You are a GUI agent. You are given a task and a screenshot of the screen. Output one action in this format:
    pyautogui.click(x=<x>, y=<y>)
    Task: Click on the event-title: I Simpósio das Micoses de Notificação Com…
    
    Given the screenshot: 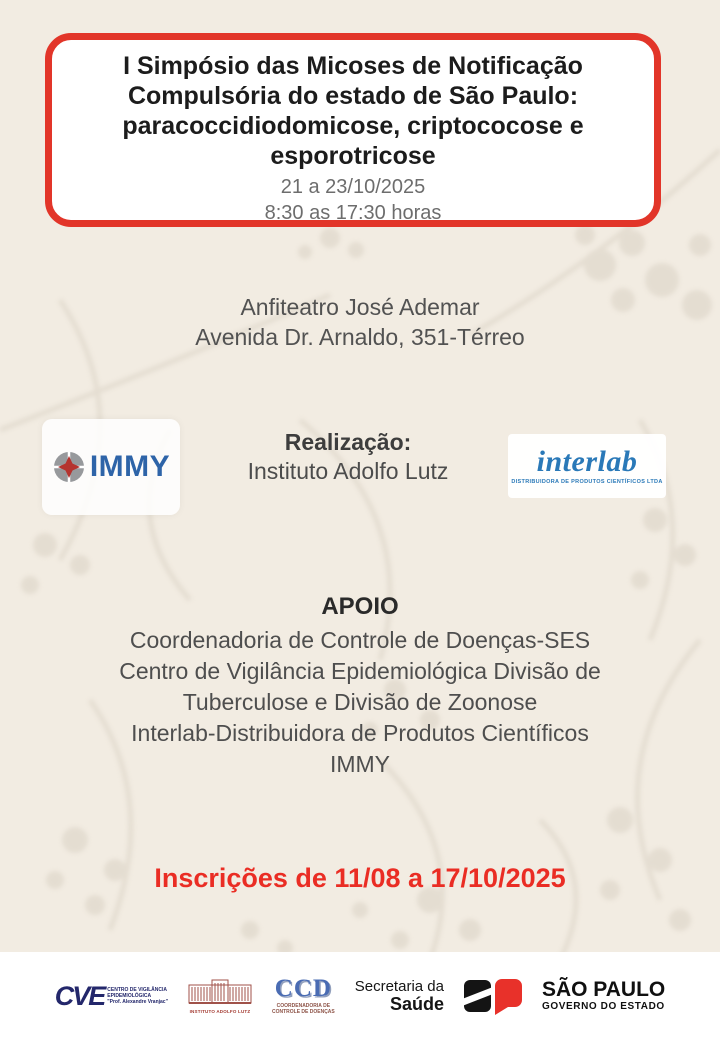 What is the action you would take?
    pyautogui.click(x=353, y=111)
    